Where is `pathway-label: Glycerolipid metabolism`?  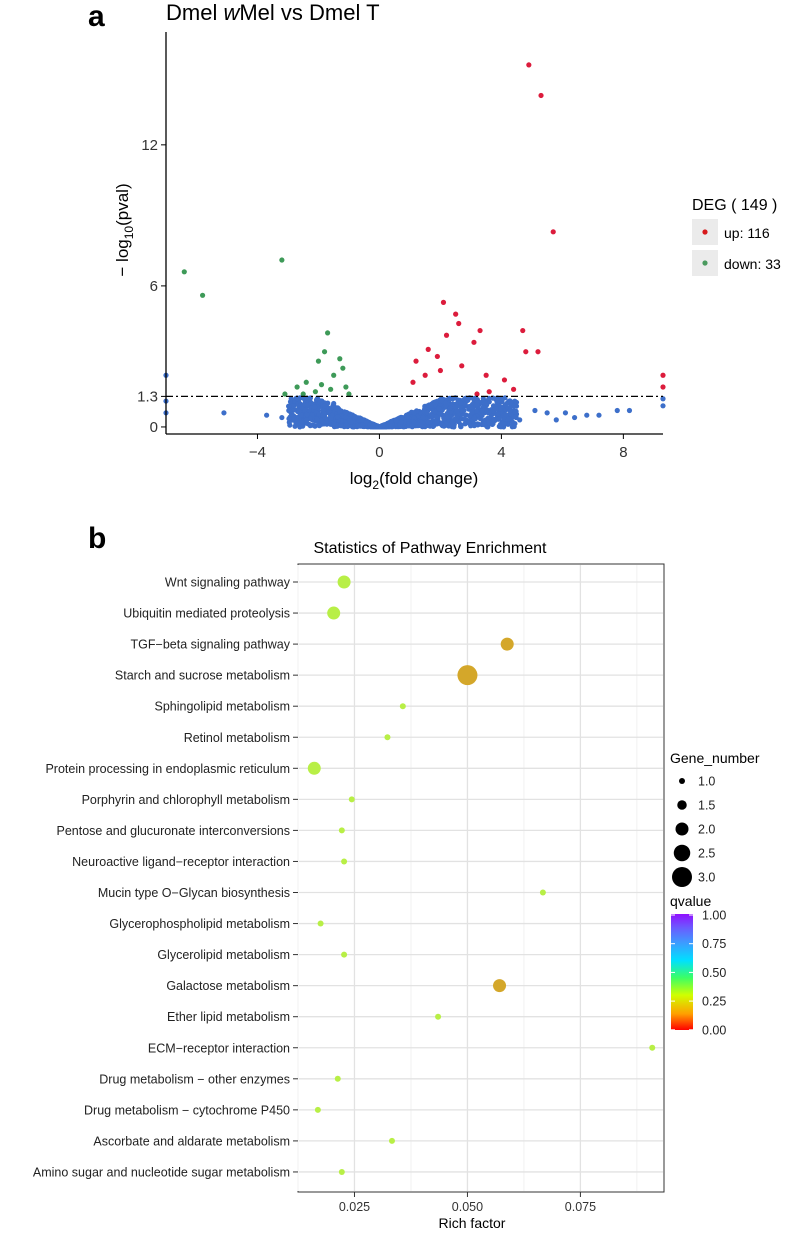
pathway-label: Glycerolipid metabolism is located at coordinates (223, 955).